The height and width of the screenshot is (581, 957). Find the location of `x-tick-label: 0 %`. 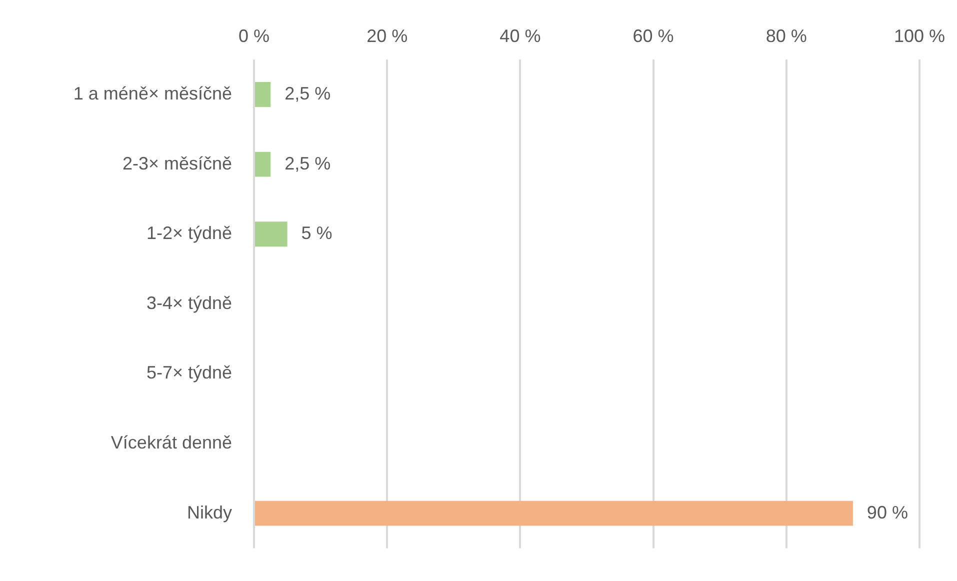

x-tick-label: 0 % is located at coordinates (254, 36).